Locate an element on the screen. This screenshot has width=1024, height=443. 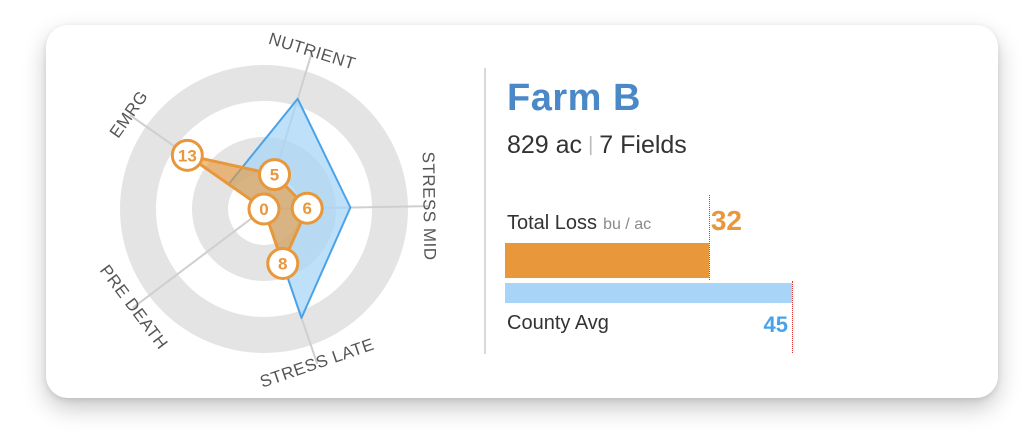
axis-label: STRESS MID is located at coordinates (429, 205).